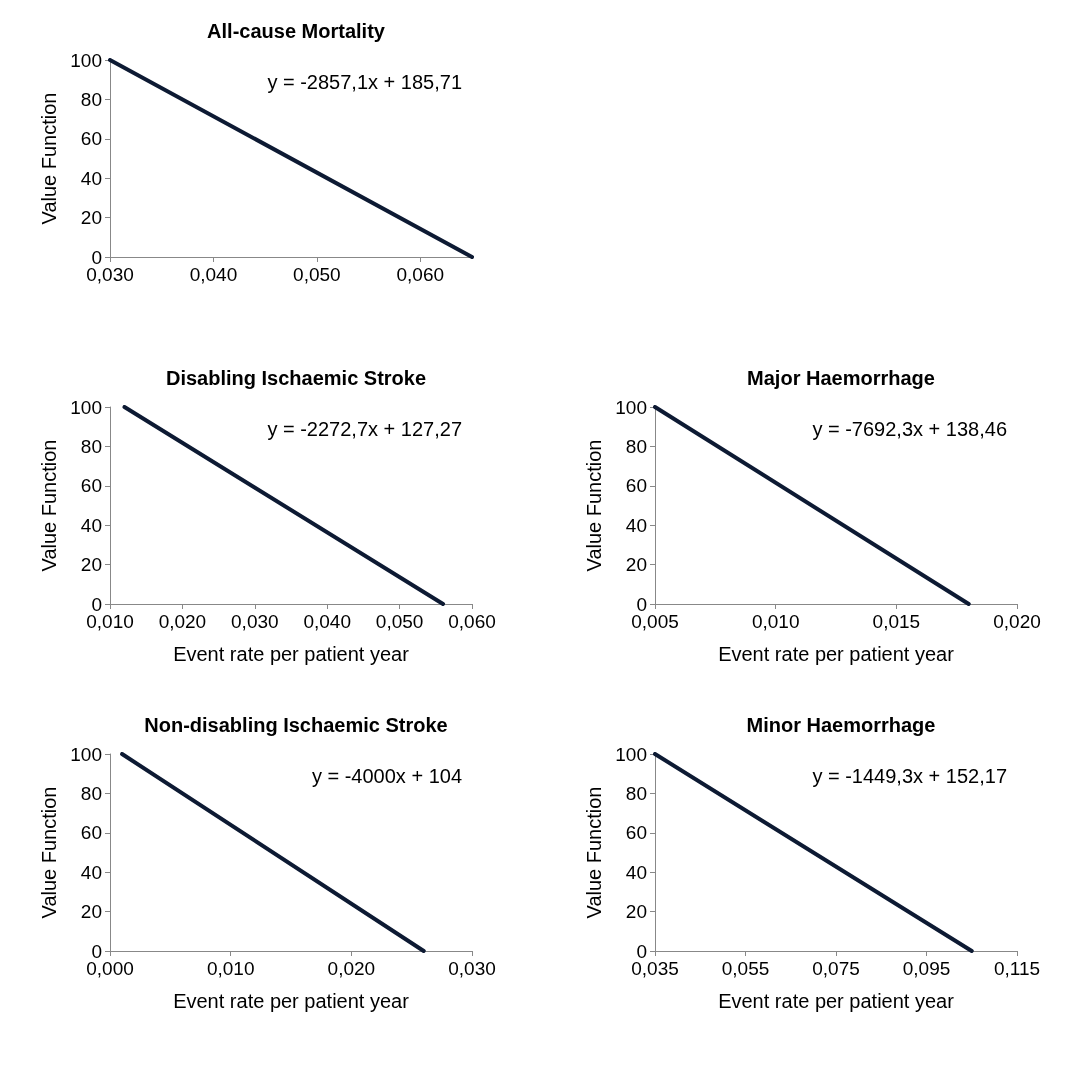 The image size is (1066, 1084). I want to click on chart-title: Disabling Ischaemic Stroke, so click(296, 378).